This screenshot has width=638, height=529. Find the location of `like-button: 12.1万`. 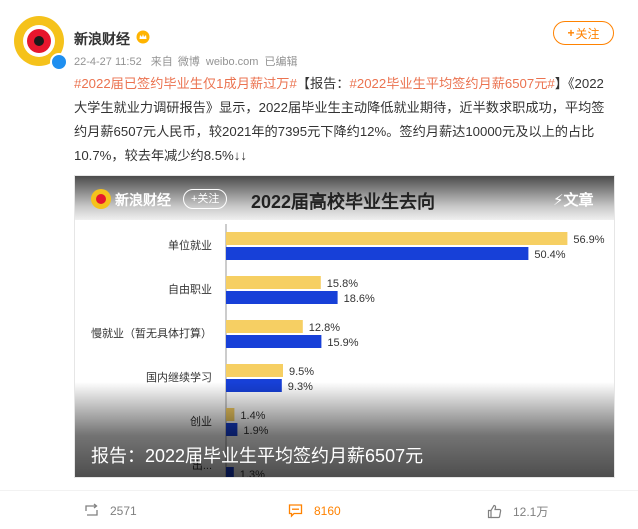

like-button: 12.1万 is located at coordinates (517, 511).